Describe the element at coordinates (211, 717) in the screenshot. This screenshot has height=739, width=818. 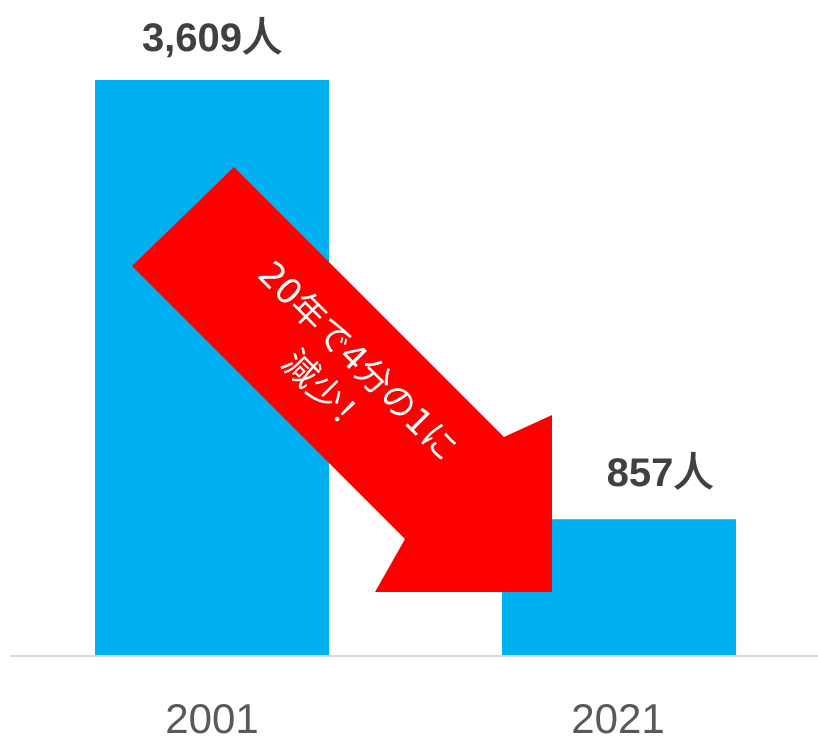
I see `tick-label-2001: 2001` at that location.